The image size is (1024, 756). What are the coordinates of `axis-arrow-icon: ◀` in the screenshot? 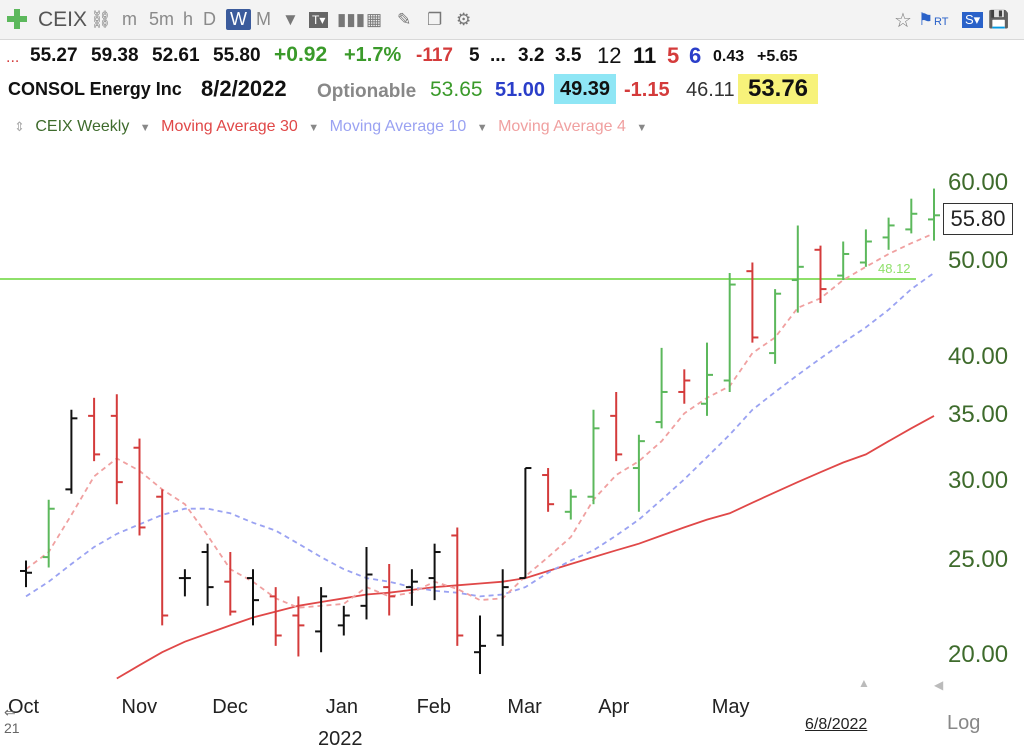 It's located at (939, 685).